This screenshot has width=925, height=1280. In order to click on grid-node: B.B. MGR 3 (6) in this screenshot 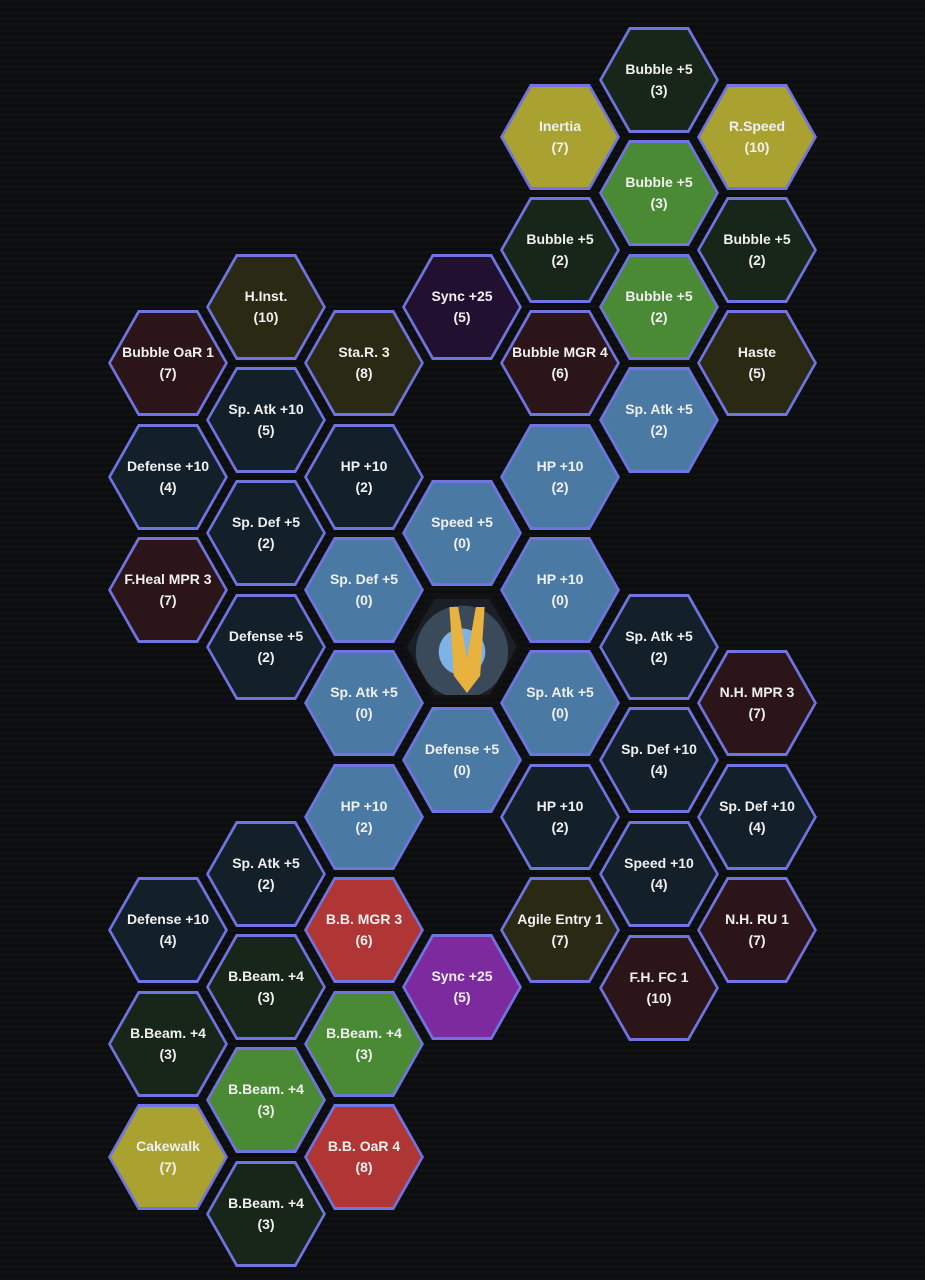, I will do `click(364, 930)`.